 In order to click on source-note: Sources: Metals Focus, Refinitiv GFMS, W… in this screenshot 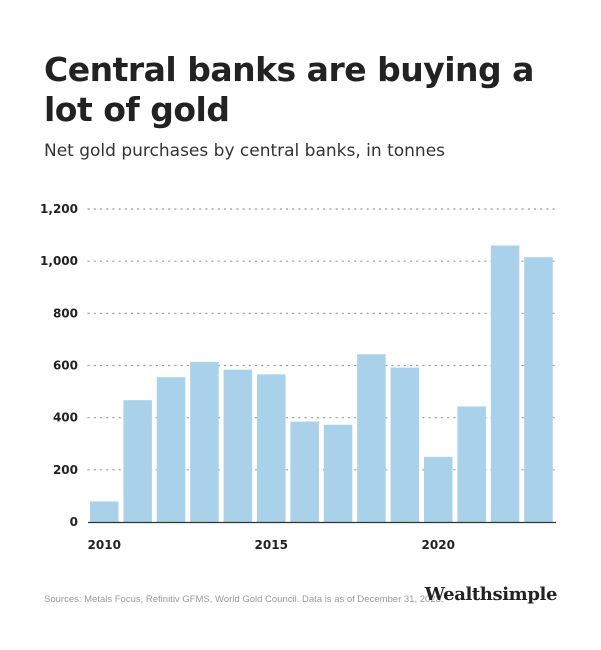, I will do `click(244, 599)`.